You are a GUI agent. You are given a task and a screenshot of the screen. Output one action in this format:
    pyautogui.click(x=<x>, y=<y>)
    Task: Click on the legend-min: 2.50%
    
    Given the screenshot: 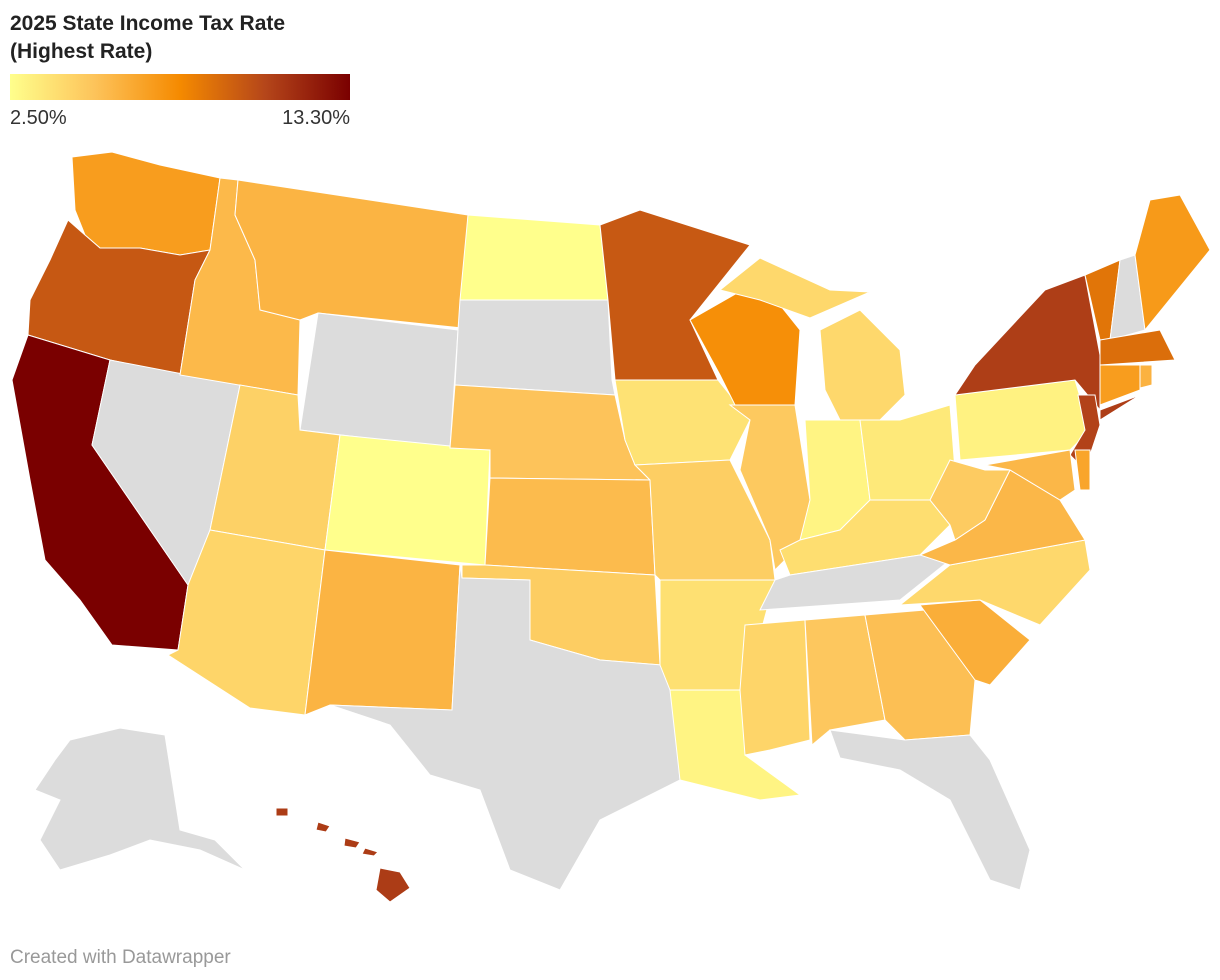 What is the action you would take?
    pyautogui.click(x=38, y=118)
    